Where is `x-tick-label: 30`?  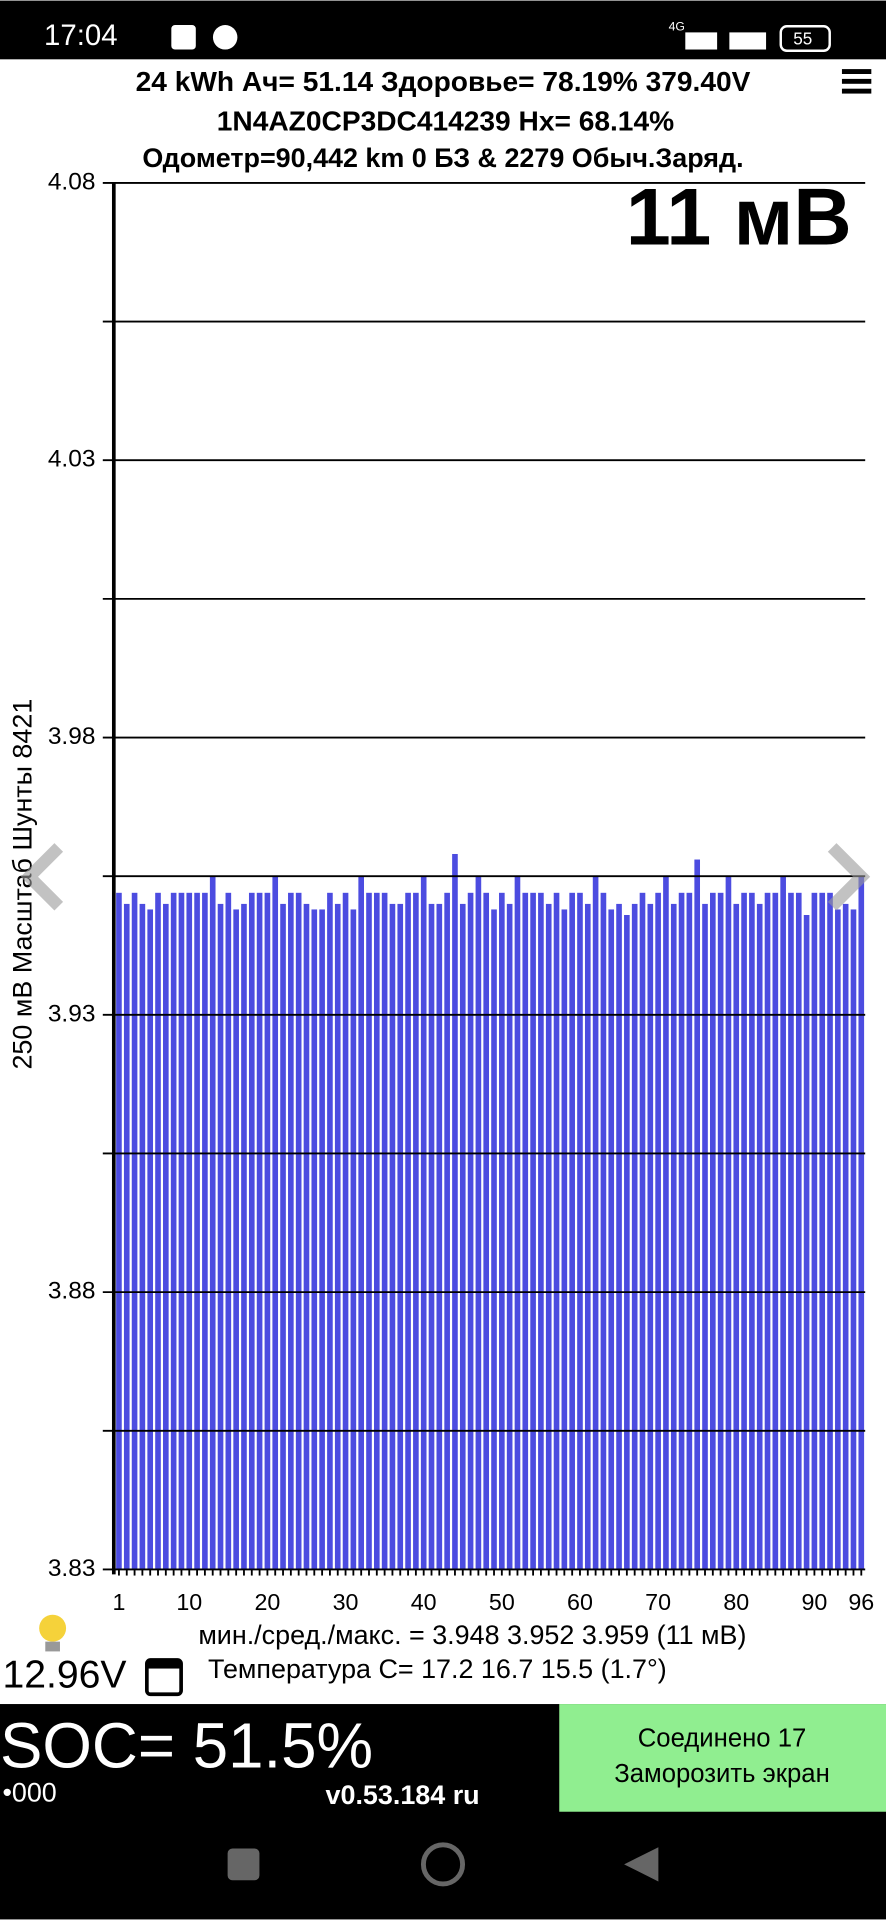
x-tick-label: 30 is located at coordinates (346, 1602).